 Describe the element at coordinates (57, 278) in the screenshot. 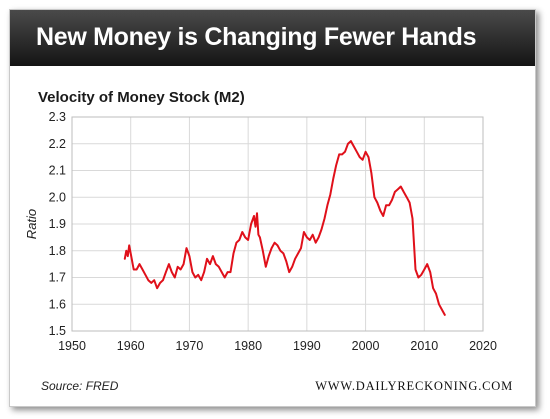

I see `y-tick-label: 1.7` at that location.